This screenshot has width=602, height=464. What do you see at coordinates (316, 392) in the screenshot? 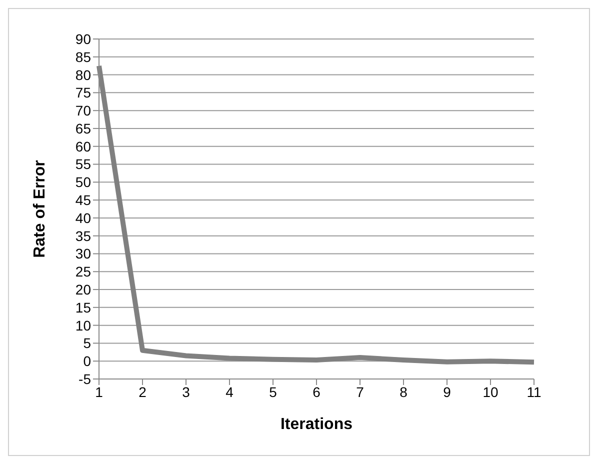
I see `x-tick-label: 6` at bounding box center [316, 392].